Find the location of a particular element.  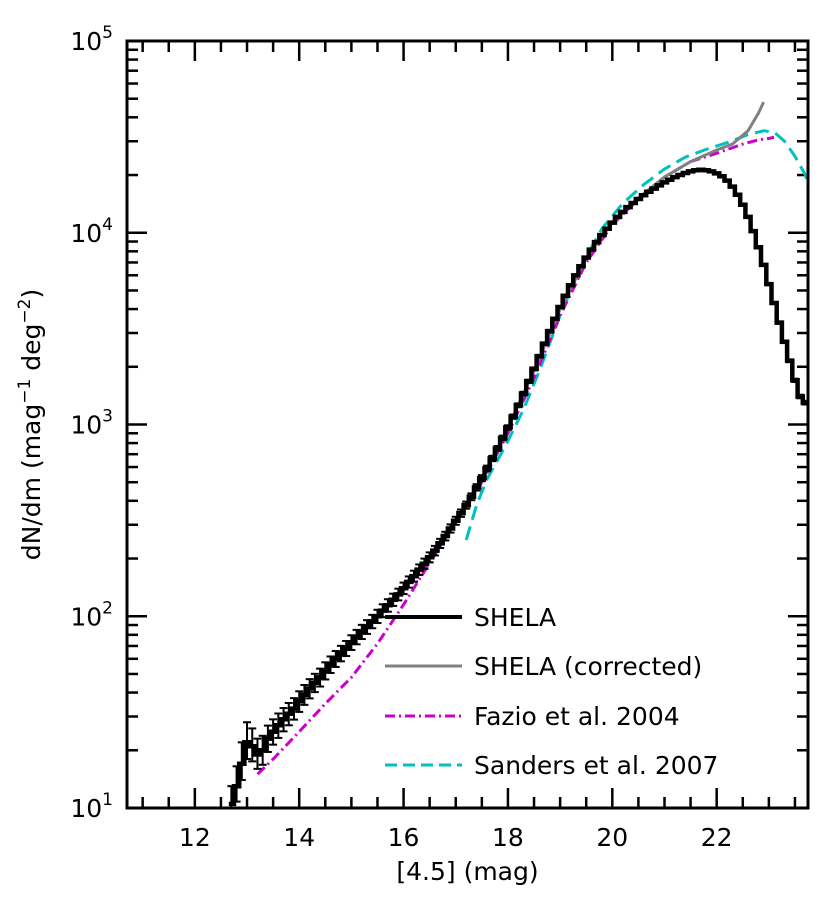

y-tick-label: 10⁴ is located at coordinates (91, 231).